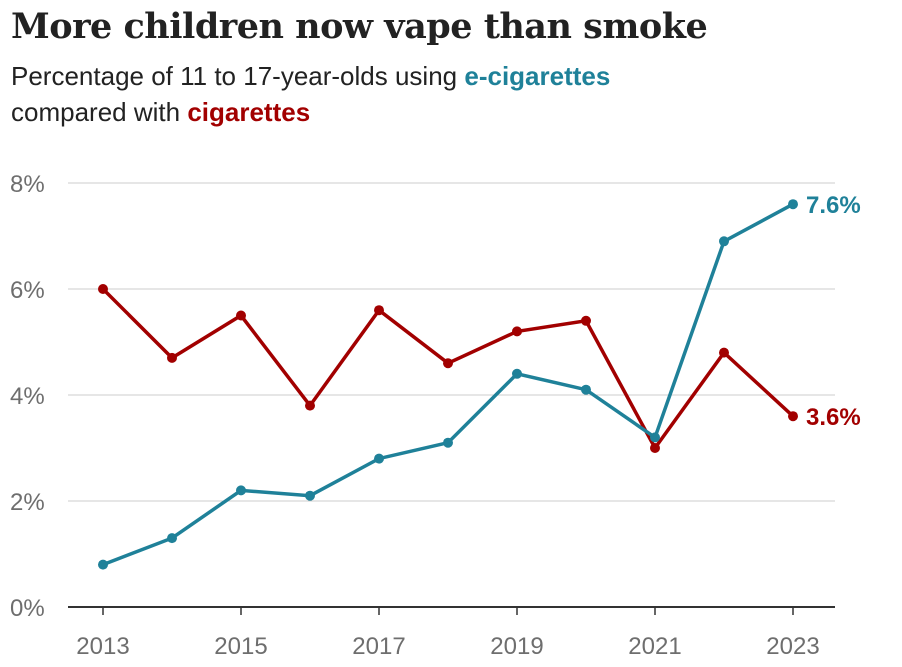 This screenshot has width=902, height=667. I want to click on e-cigarettes-end-label: 7.6%, so click(833, 205).